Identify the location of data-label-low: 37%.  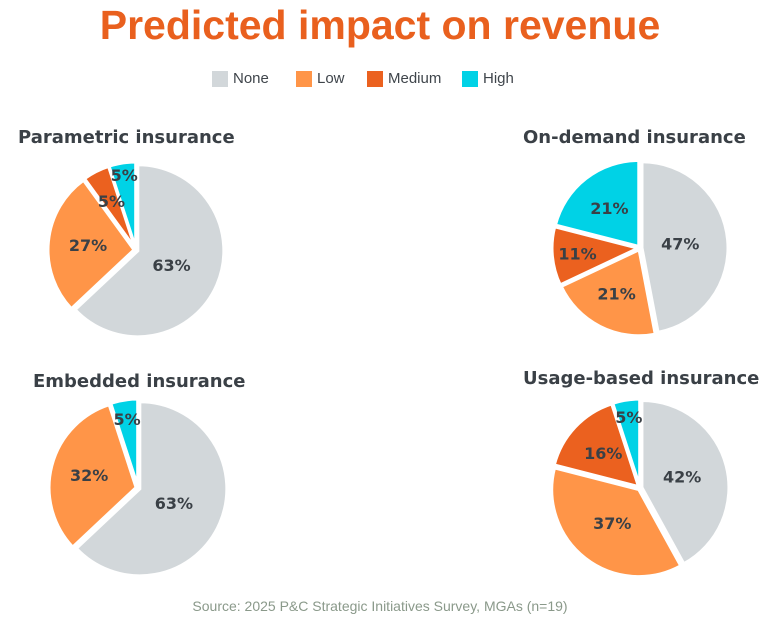
(612, 523).